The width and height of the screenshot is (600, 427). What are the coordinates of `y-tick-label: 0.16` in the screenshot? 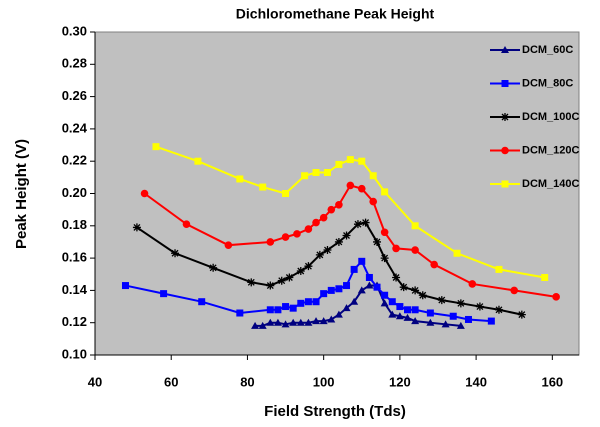 It's located at (74, 257).